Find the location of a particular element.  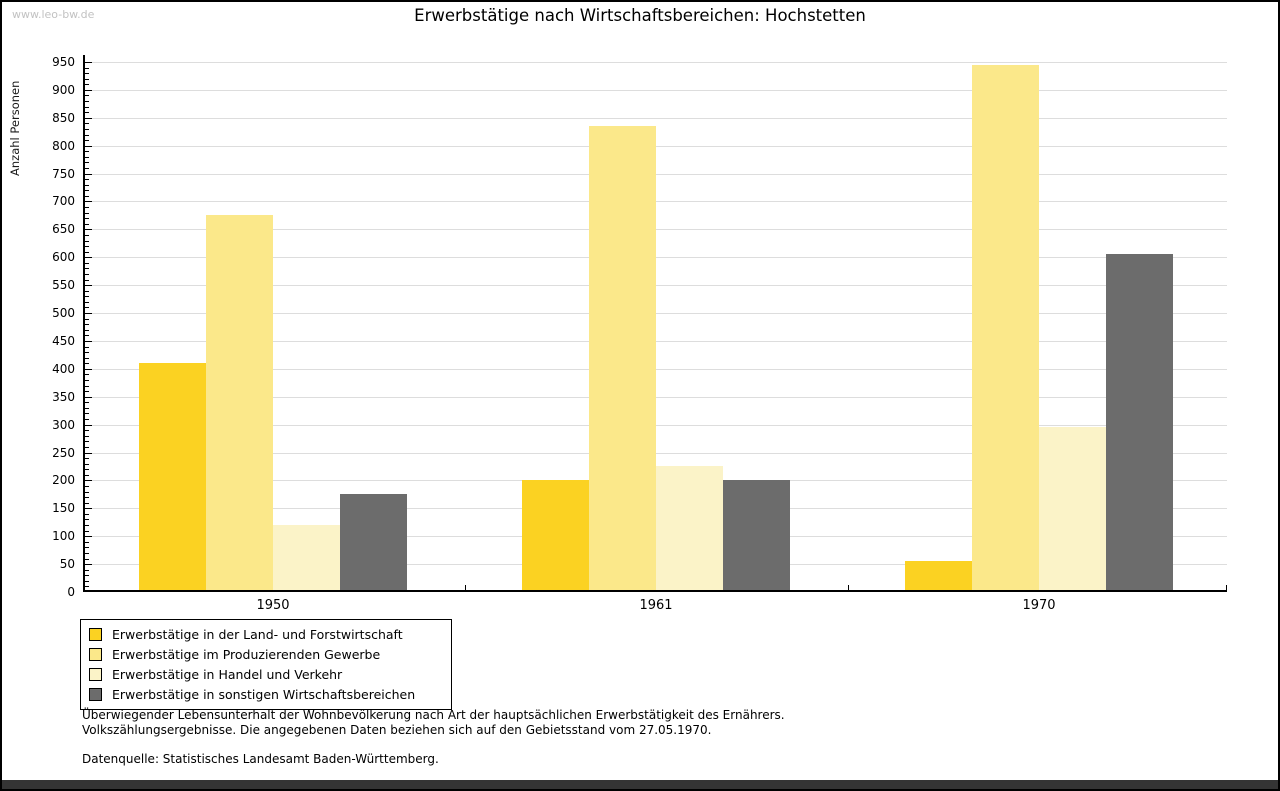

legend-item: Erwerbstätige im Produzierenden Gewerbe is located at coordinates (266, 654).